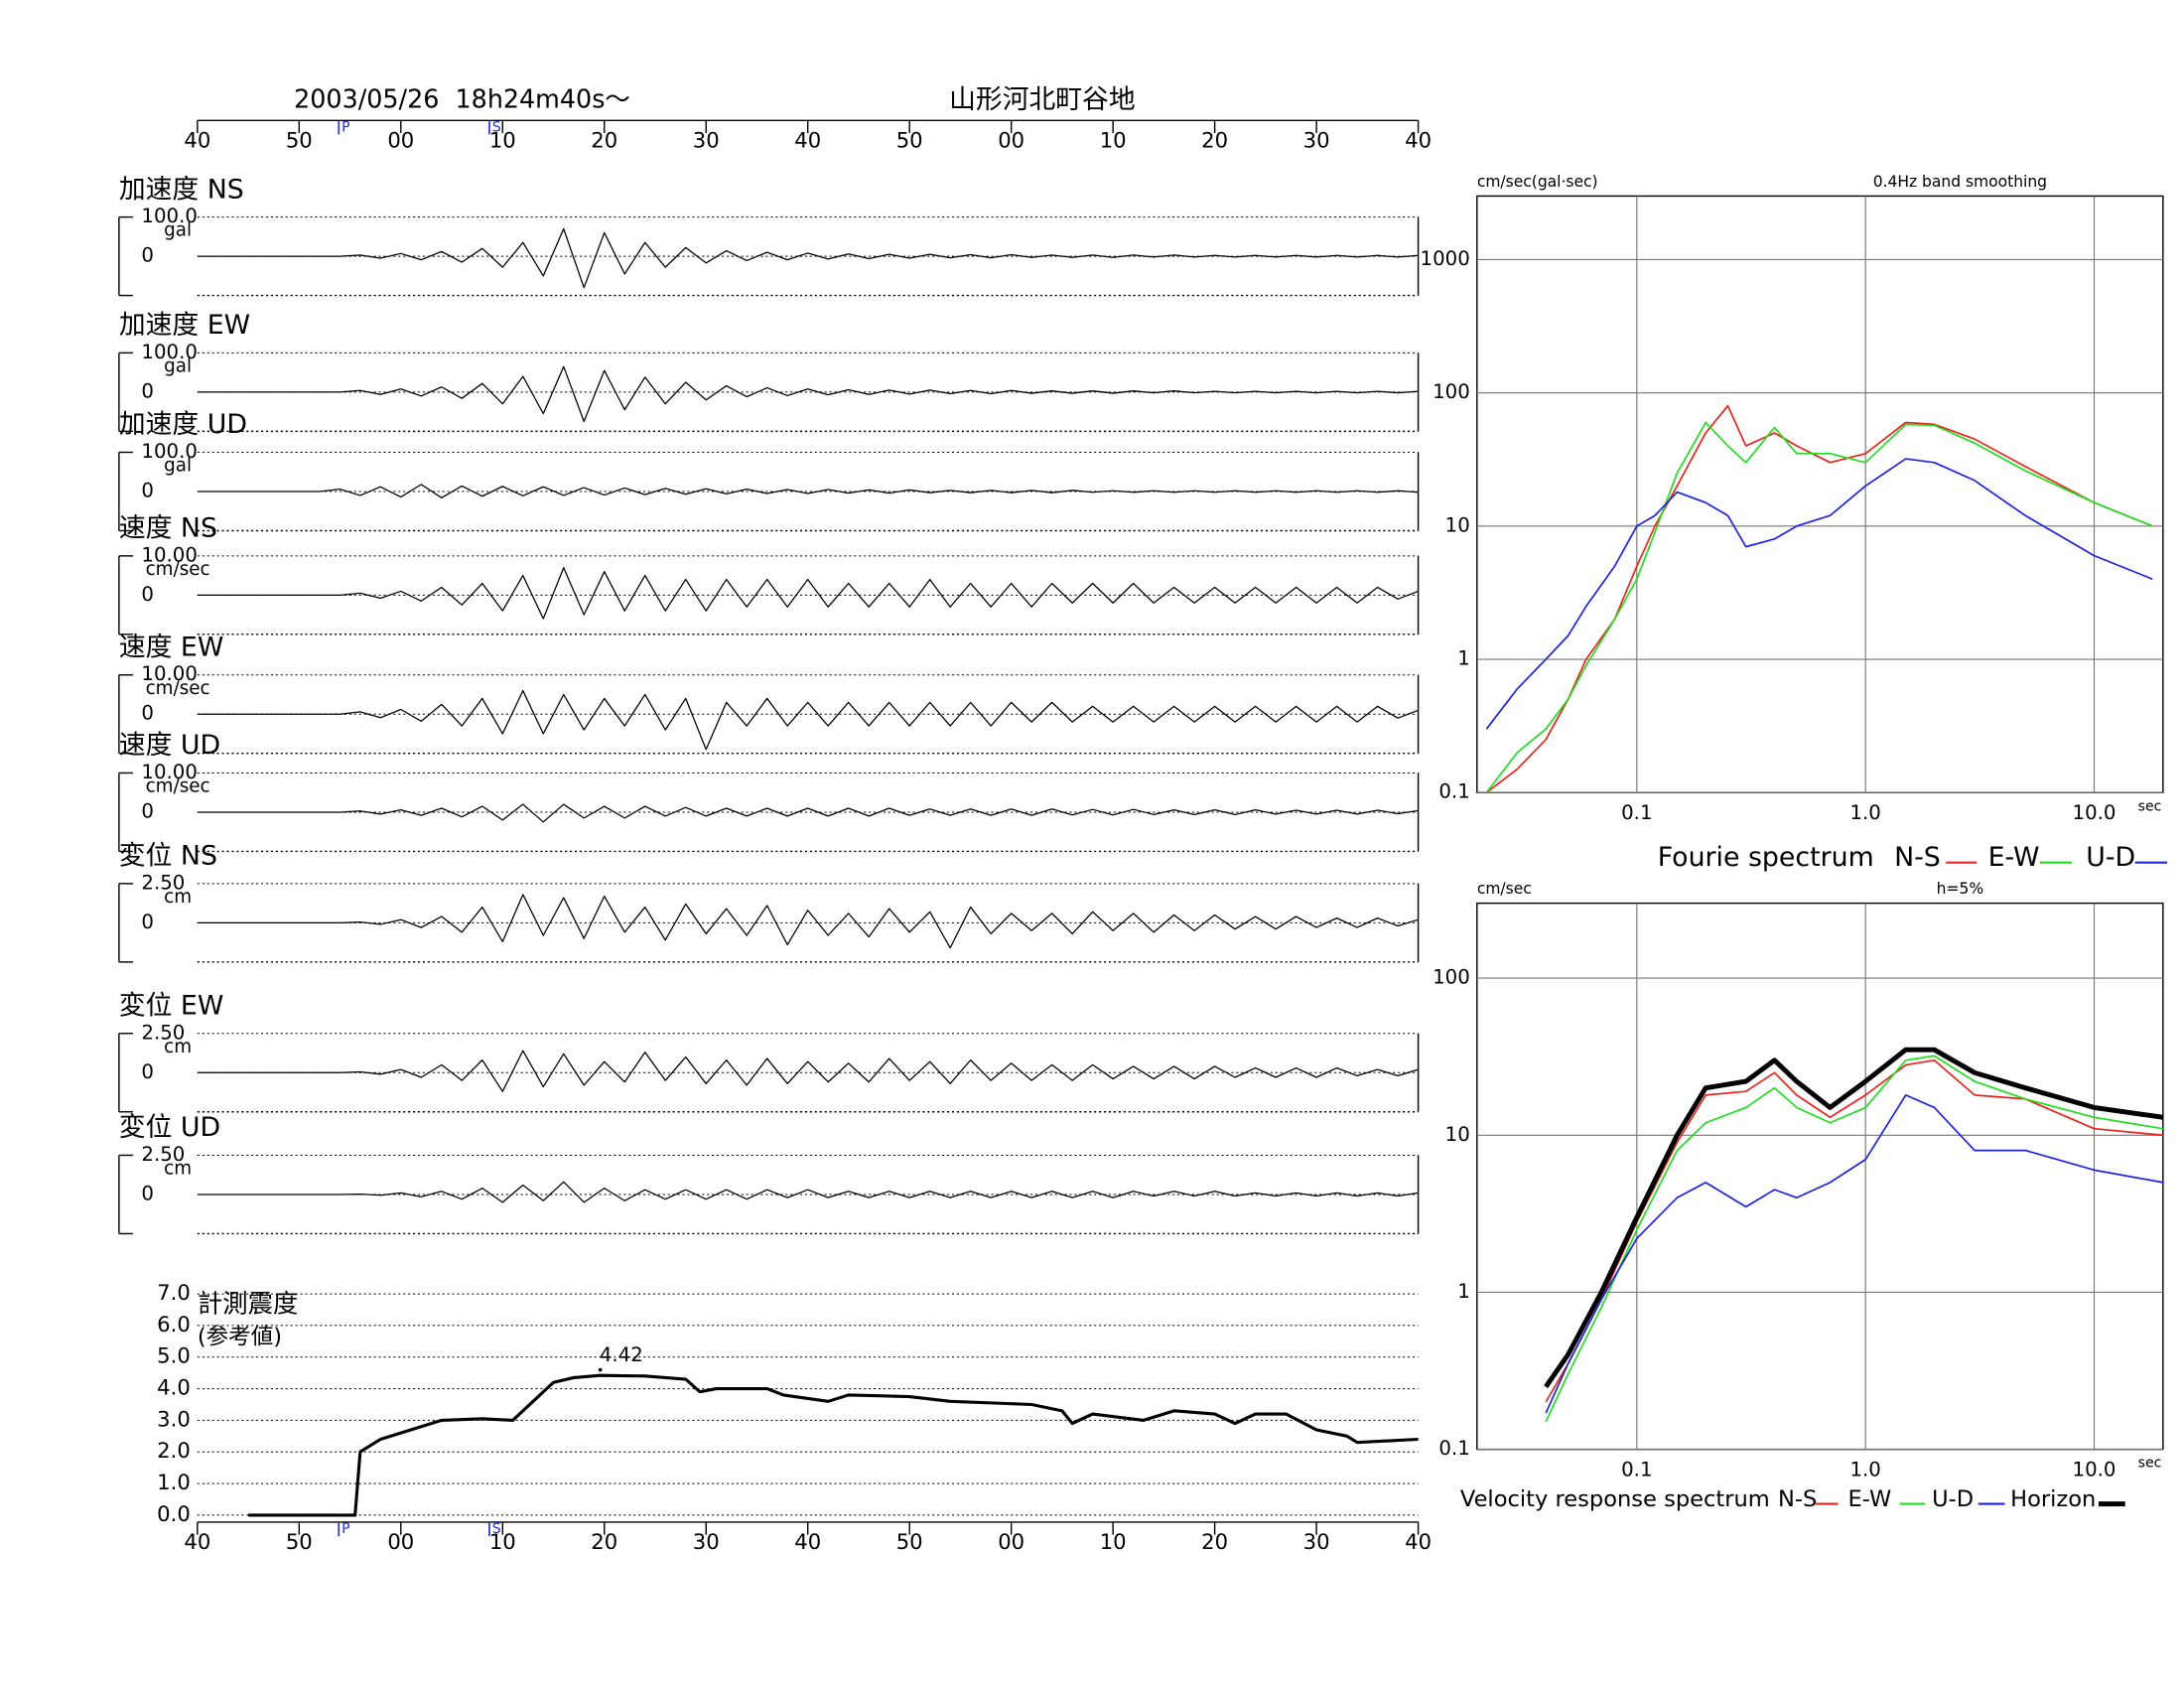 The width and height of the screenshot is (2184, 1688). Describe the element at coordinates (169, 745) in the screenshot. I see `panel-label: 速度 UD` at that location.